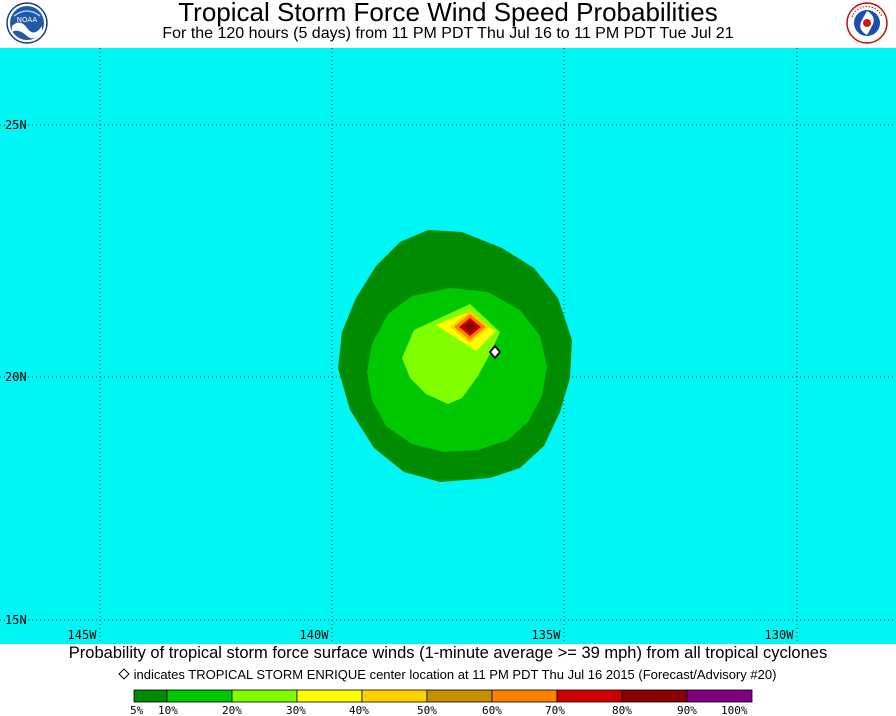 The image size is (896, 716). What do you see at coordinates (315, 635) in the screenshot?
I see `lon-label-140w: 140W` at bounding box center [315, 635].